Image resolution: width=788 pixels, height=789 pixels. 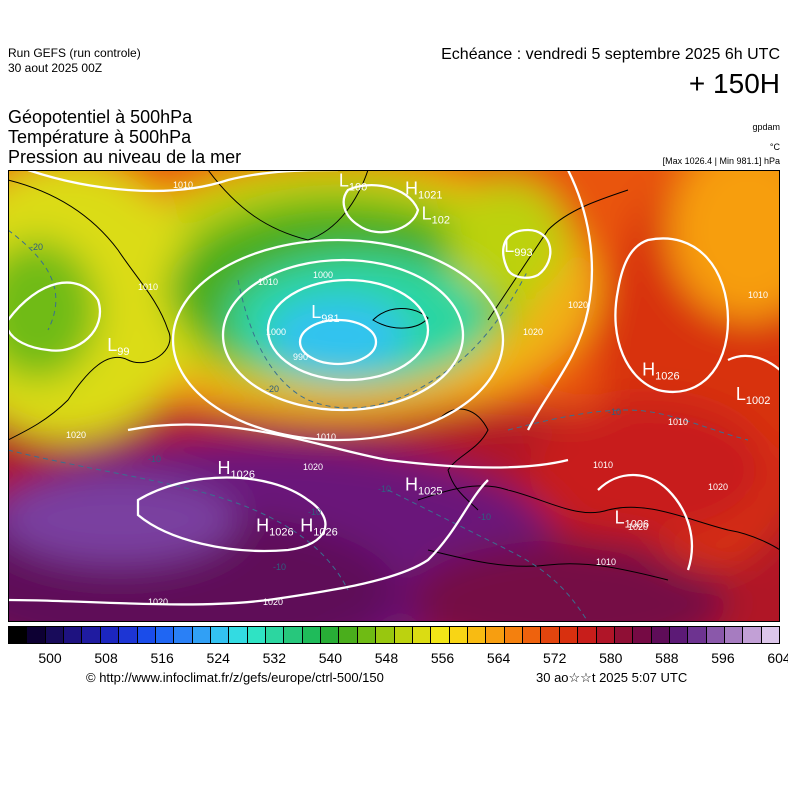 What do you see at coordinates (734, 83) in the screenshot?
I see `lead-time: + 150H` at bounding box center [734, 83].